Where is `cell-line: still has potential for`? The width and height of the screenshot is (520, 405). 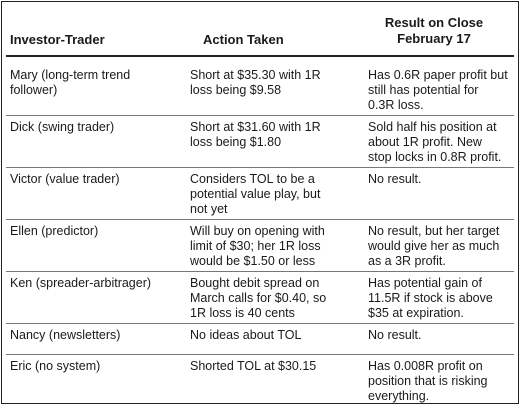 cell-line: still has potential for is located at coordinates (423, 90).